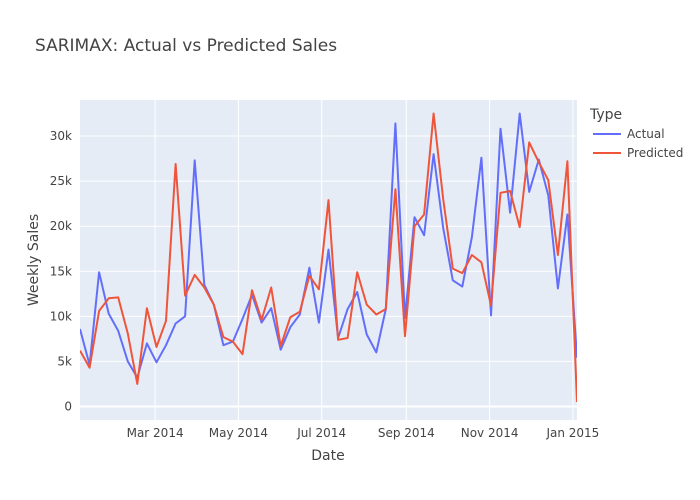  I want to click on y-tick-label: 25k, so click(61, 181).